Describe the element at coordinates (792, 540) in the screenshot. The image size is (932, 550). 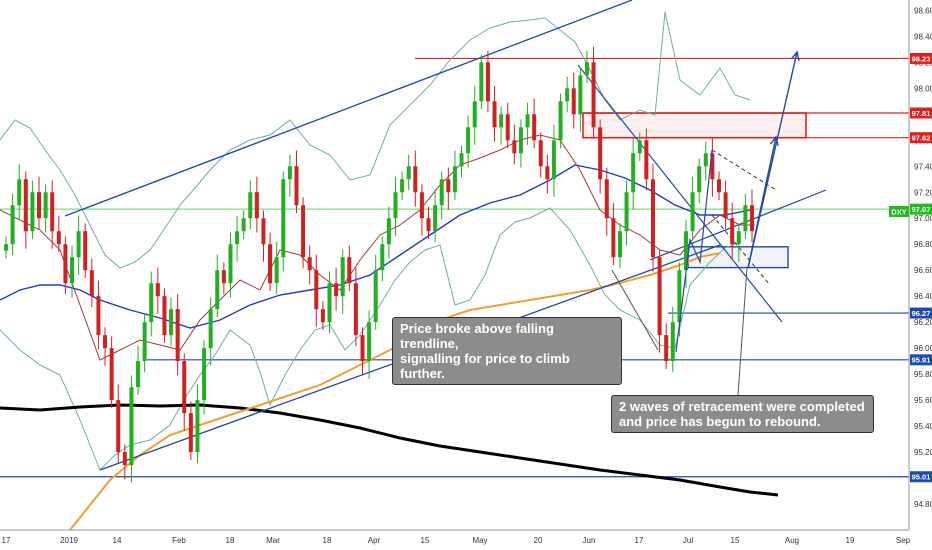
I see `time-tick-15: Aug` at that location.